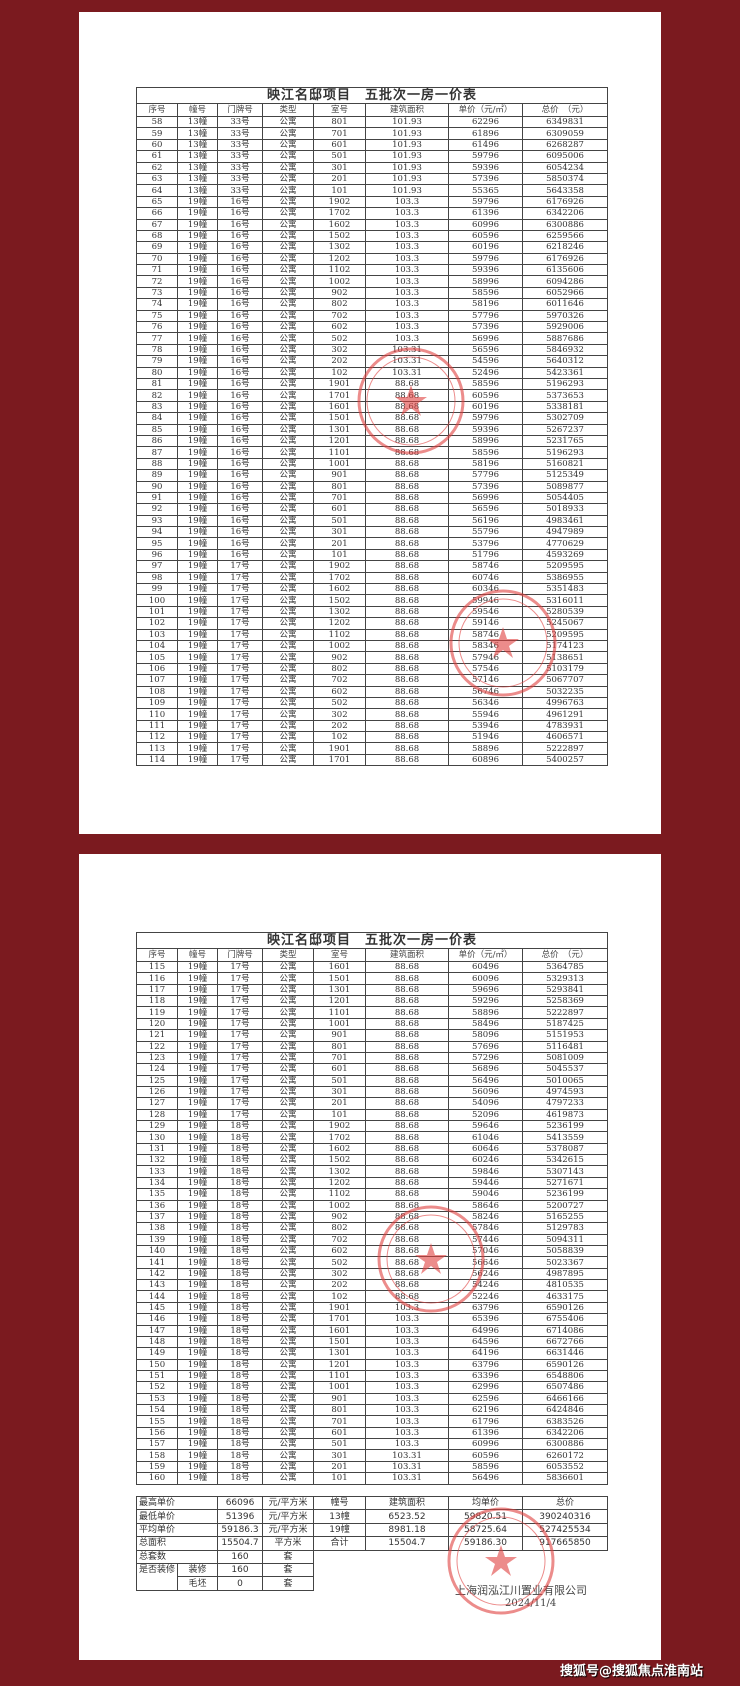 The height and width of the screenshot is (1686, 740). I want to click on cell-unit-price: 58596, so click(485, 384).